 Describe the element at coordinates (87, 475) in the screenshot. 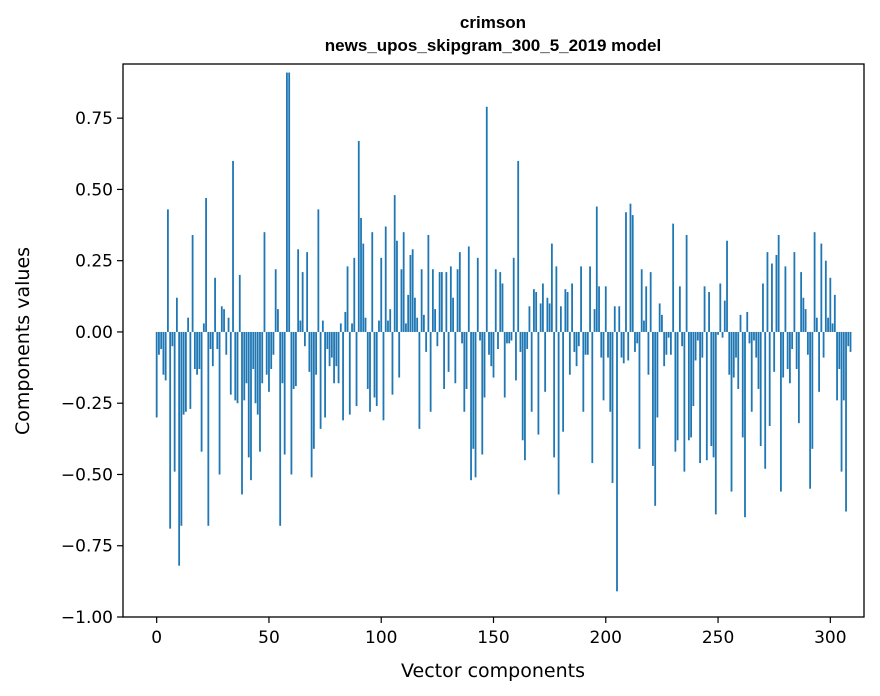

I see `y-tick-label: −0.50` at that location.